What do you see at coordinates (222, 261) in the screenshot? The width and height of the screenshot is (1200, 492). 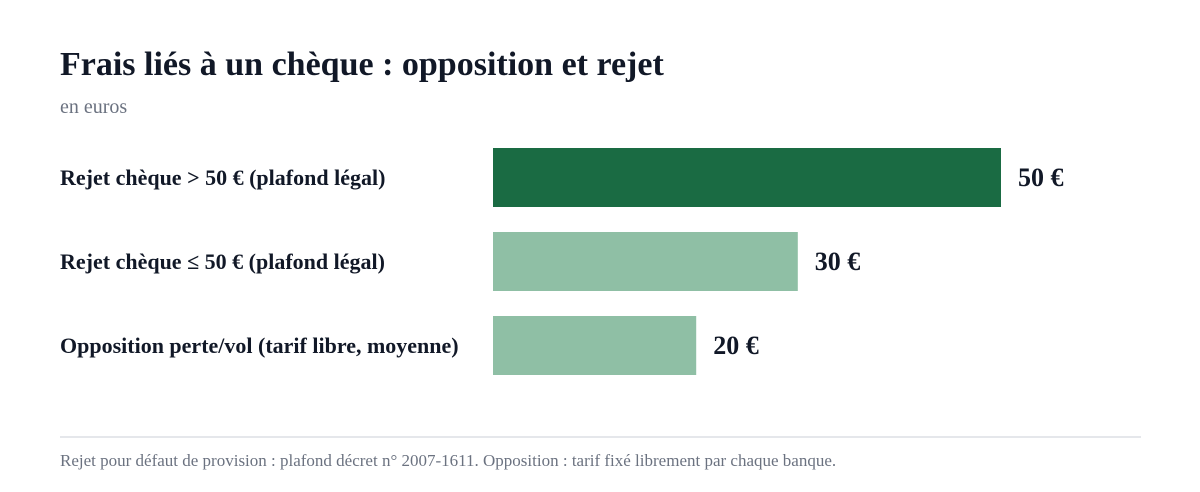 I see `category-label: Rejet chèque ≤ 50 € (plafond légal)` at bounding box center [222, 261].